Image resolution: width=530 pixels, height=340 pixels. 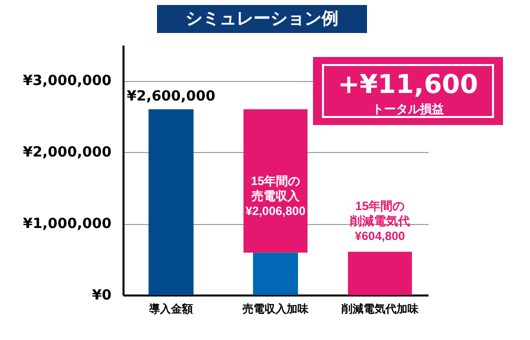 I want to click on x-tick-label: 削減電気代加味, so click(x=380, y=309).